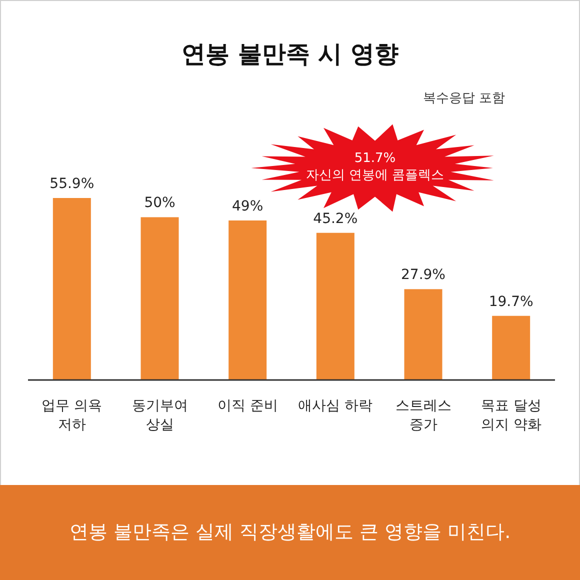  What do you see at coordinates (72, 184) in the screenshot?
I see `data-label: 55.9%` at bounding box center [72, 184].